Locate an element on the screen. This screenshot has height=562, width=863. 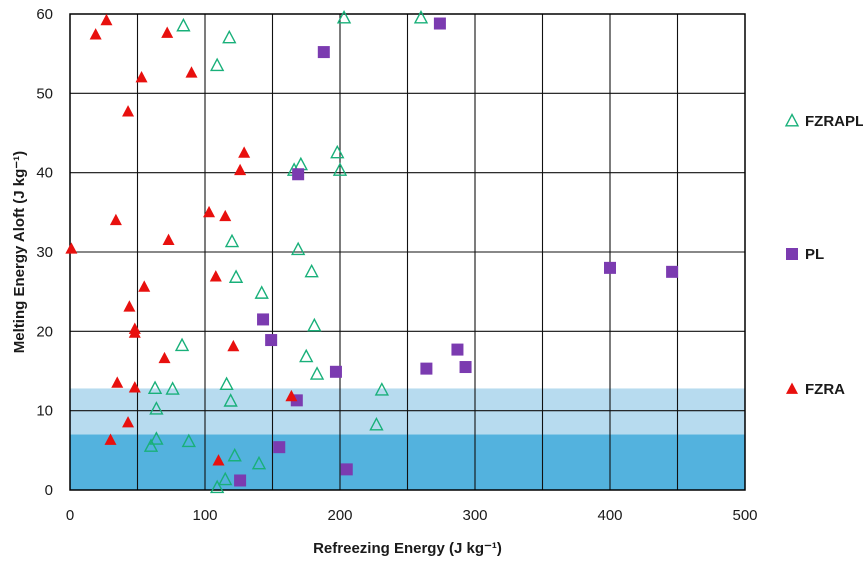
x-tick-label: 500 is located at coordinates (744, 515).